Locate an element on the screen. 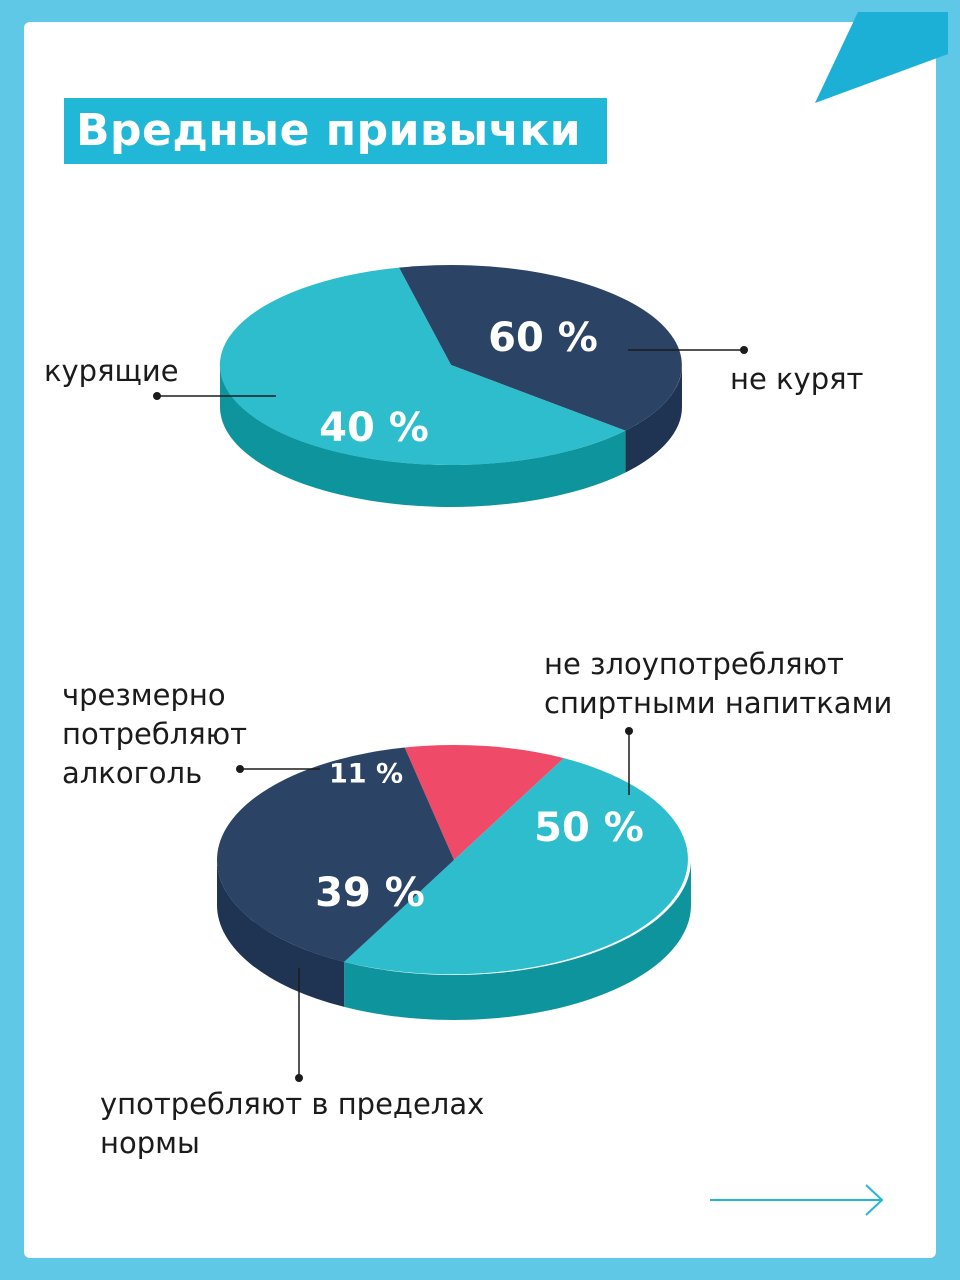 This screenshot has height=1280, width=960. title-banner: Вредные привычки is located at coordinates (335, 131).